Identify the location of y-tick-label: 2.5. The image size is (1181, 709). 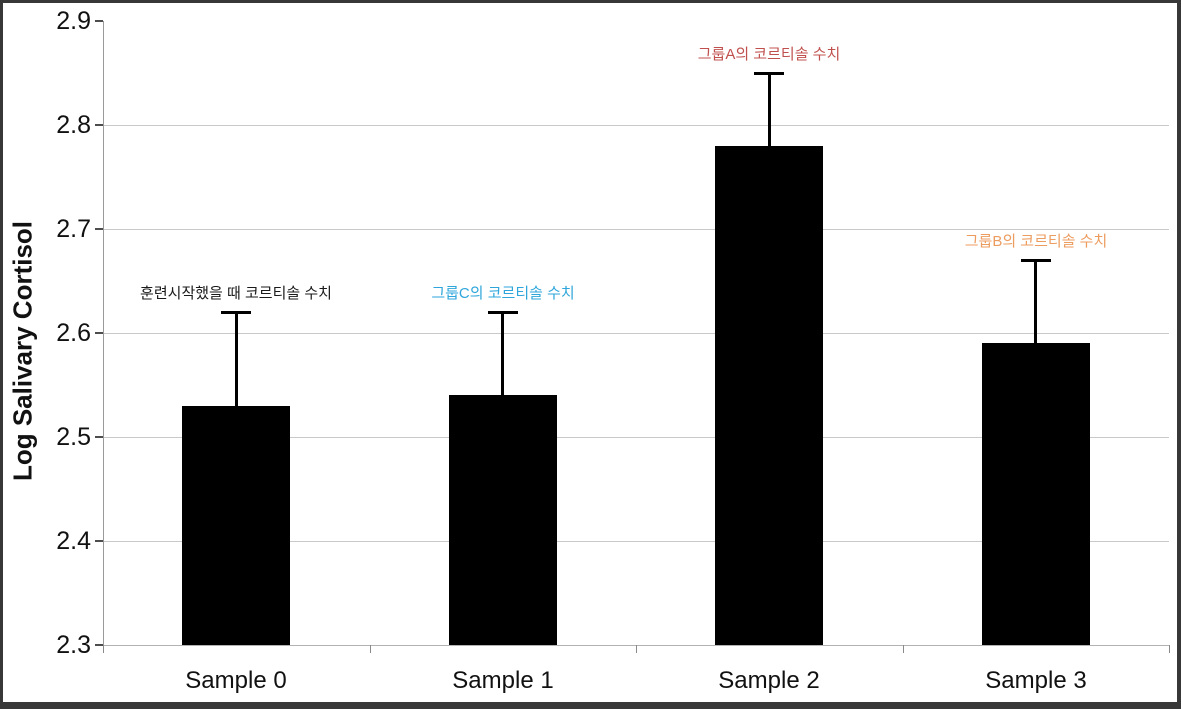
(73, 437).